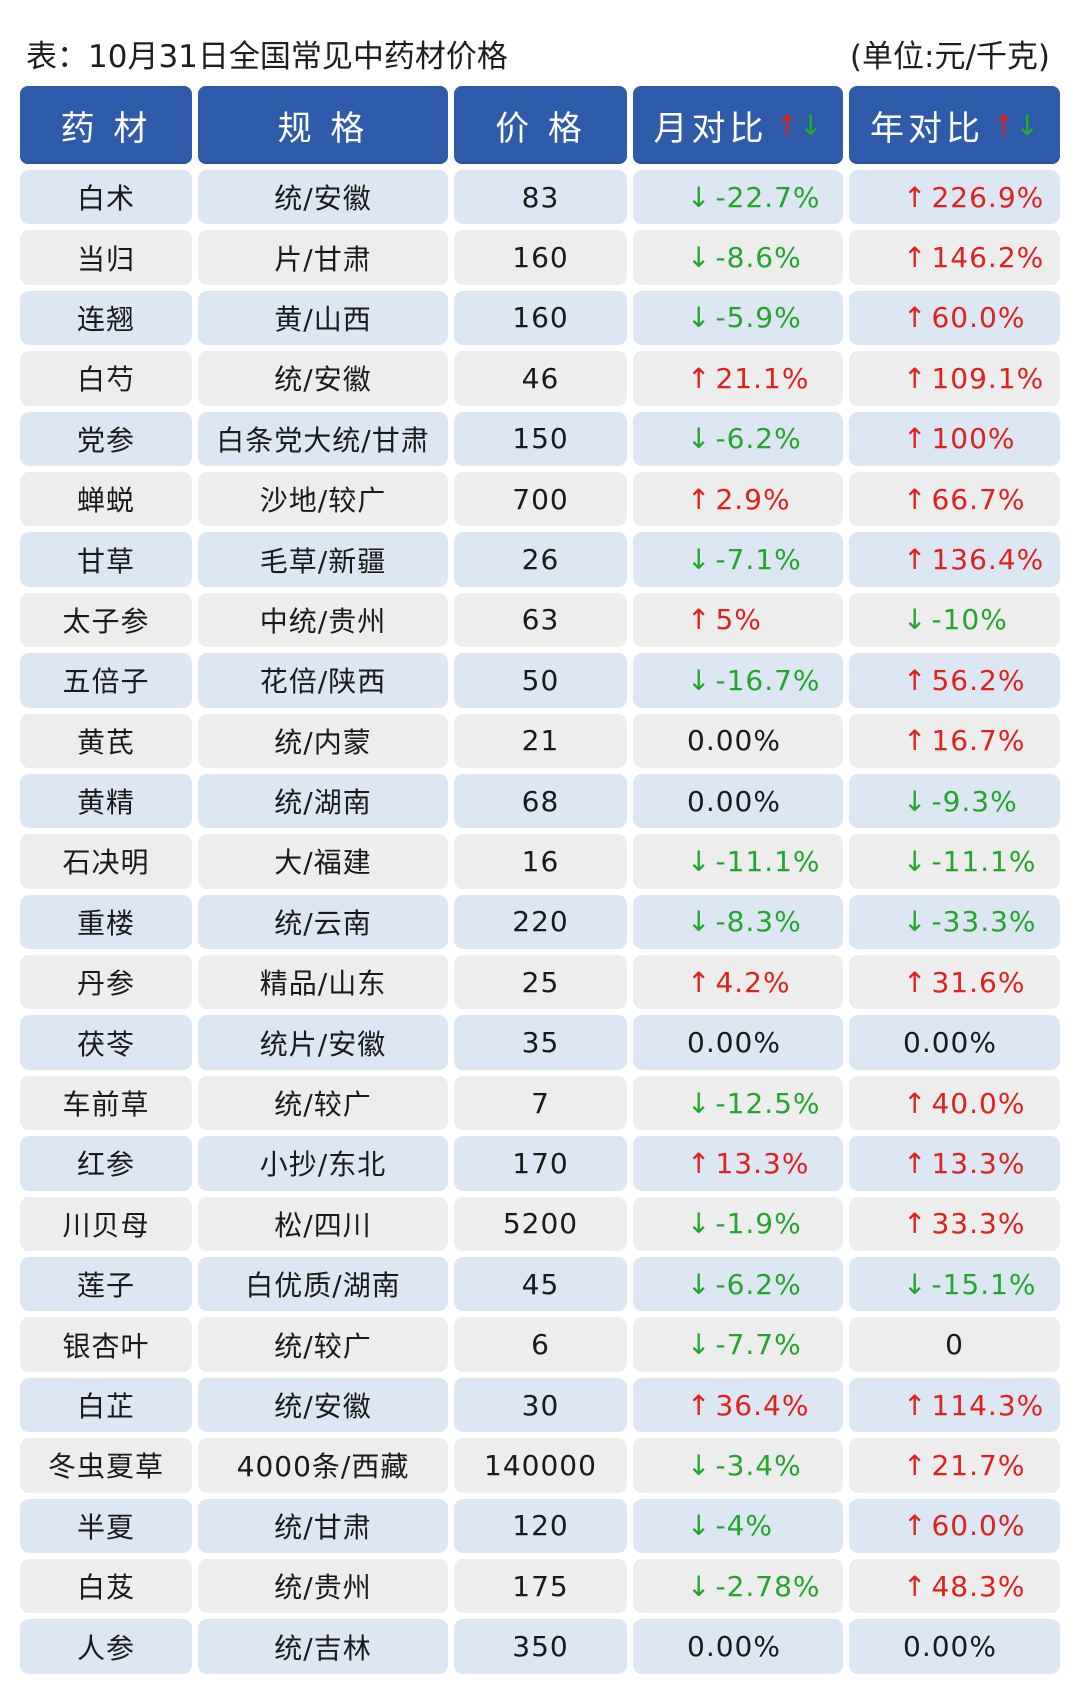 The height and width of the screenshot is (1703, 1080). I want to click on cell-price: 50, so click(540, 680).